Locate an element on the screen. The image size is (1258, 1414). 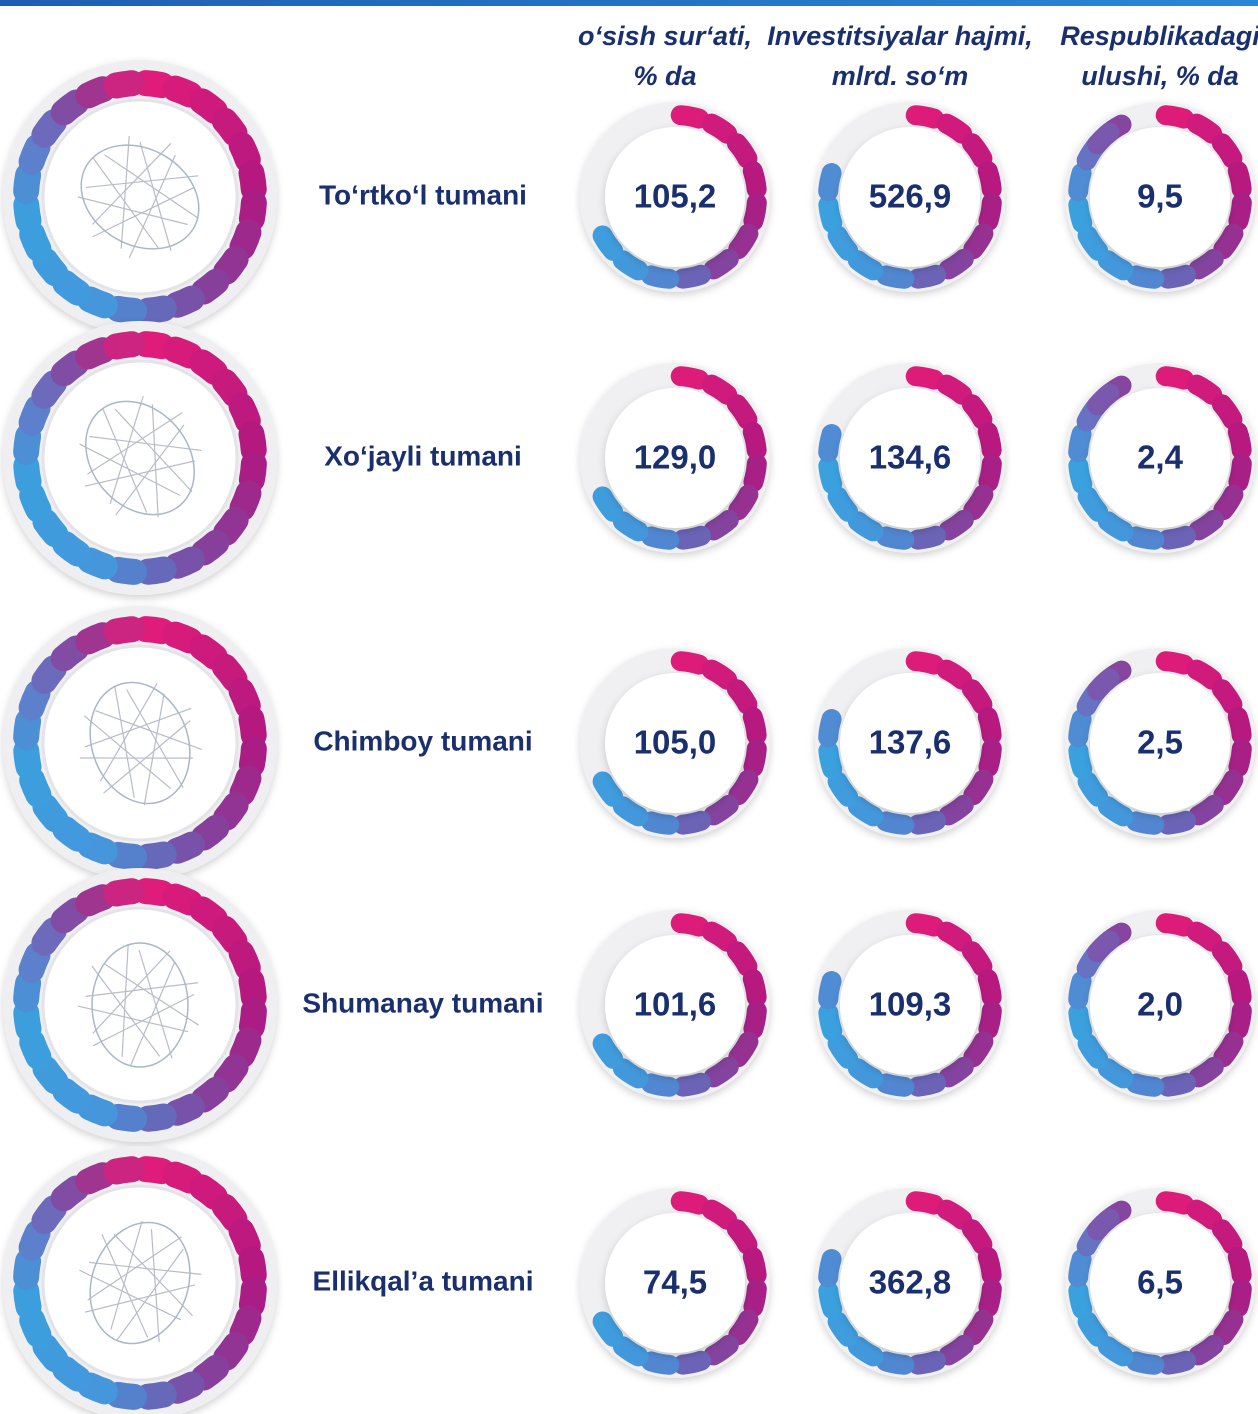
district-name: Xo‘jayli tumani is located at coordinates (423, 455).